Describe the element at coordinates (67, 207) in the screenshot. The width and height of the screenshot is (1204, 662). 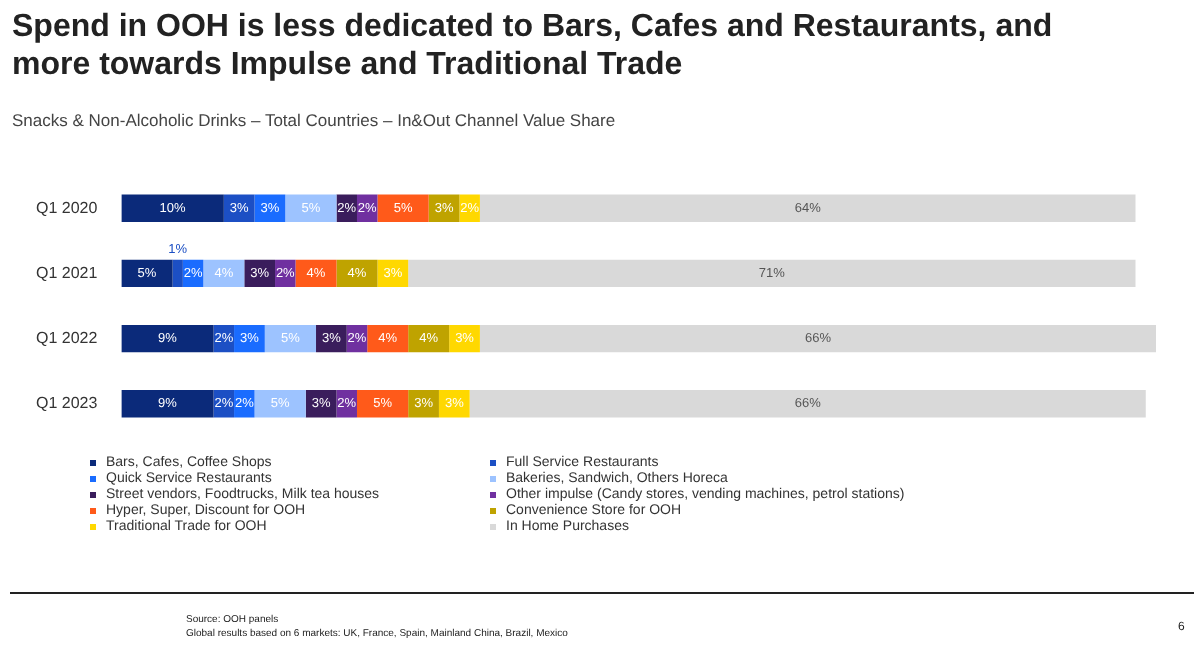
I see `y-tick-label: Q1 2020` at that location.